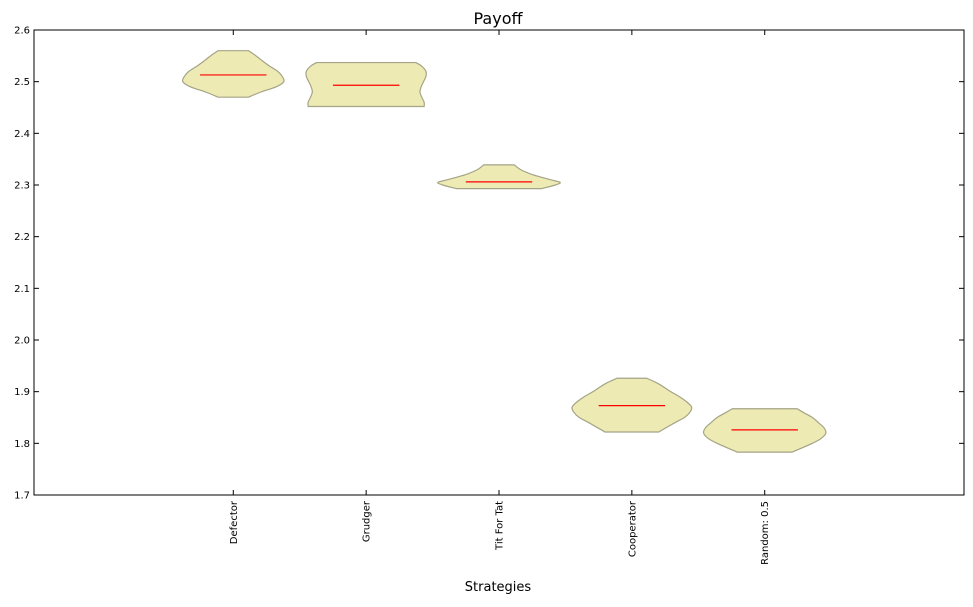  I want to click on x-tick-label: Tit For Tat, so click(500, 526).